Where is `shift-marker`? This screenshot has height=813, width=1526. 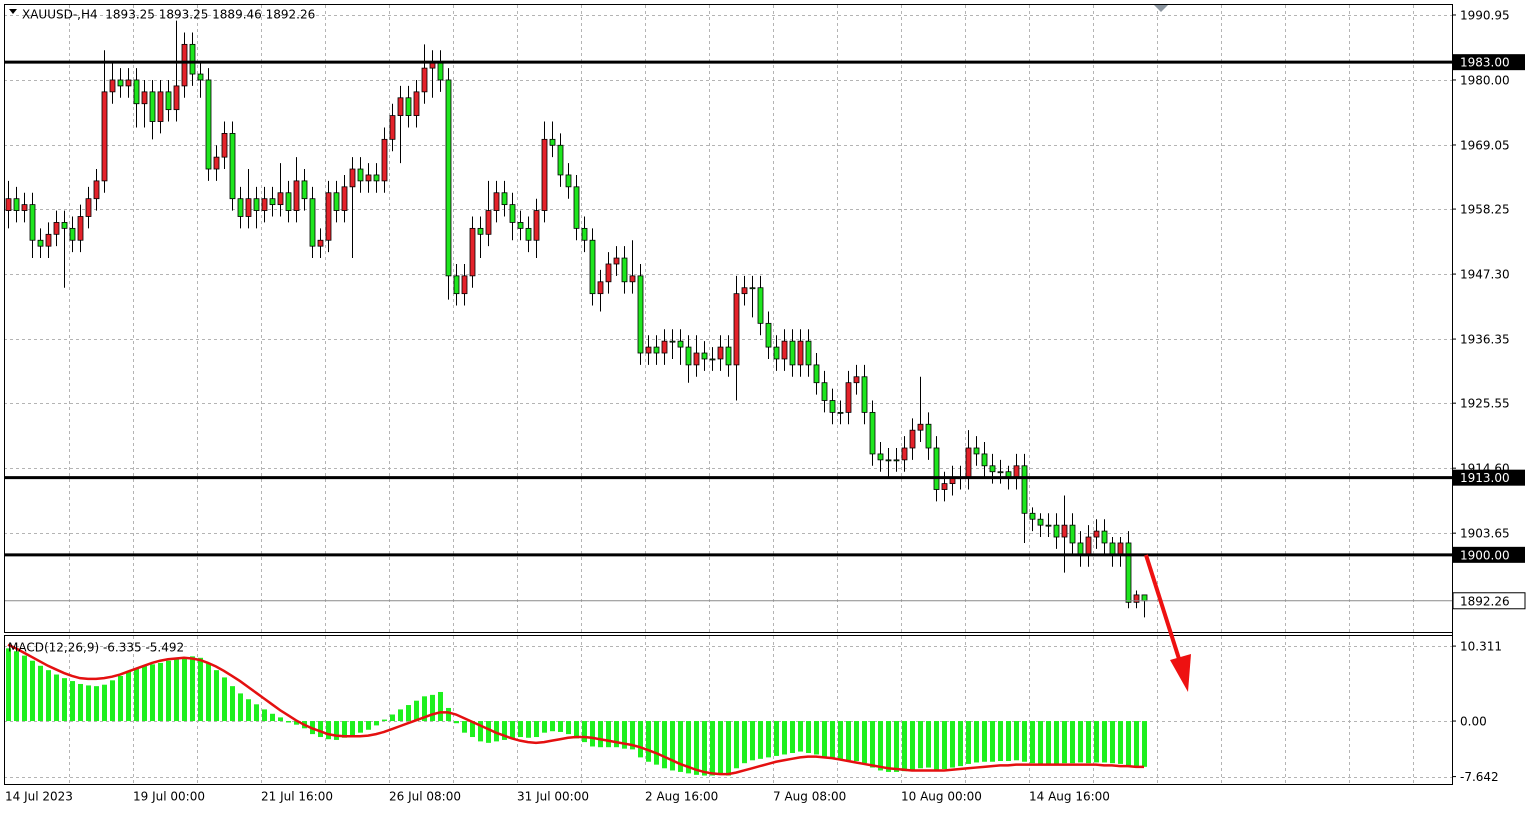
shift-marker is located at coordinates (1161, 8).